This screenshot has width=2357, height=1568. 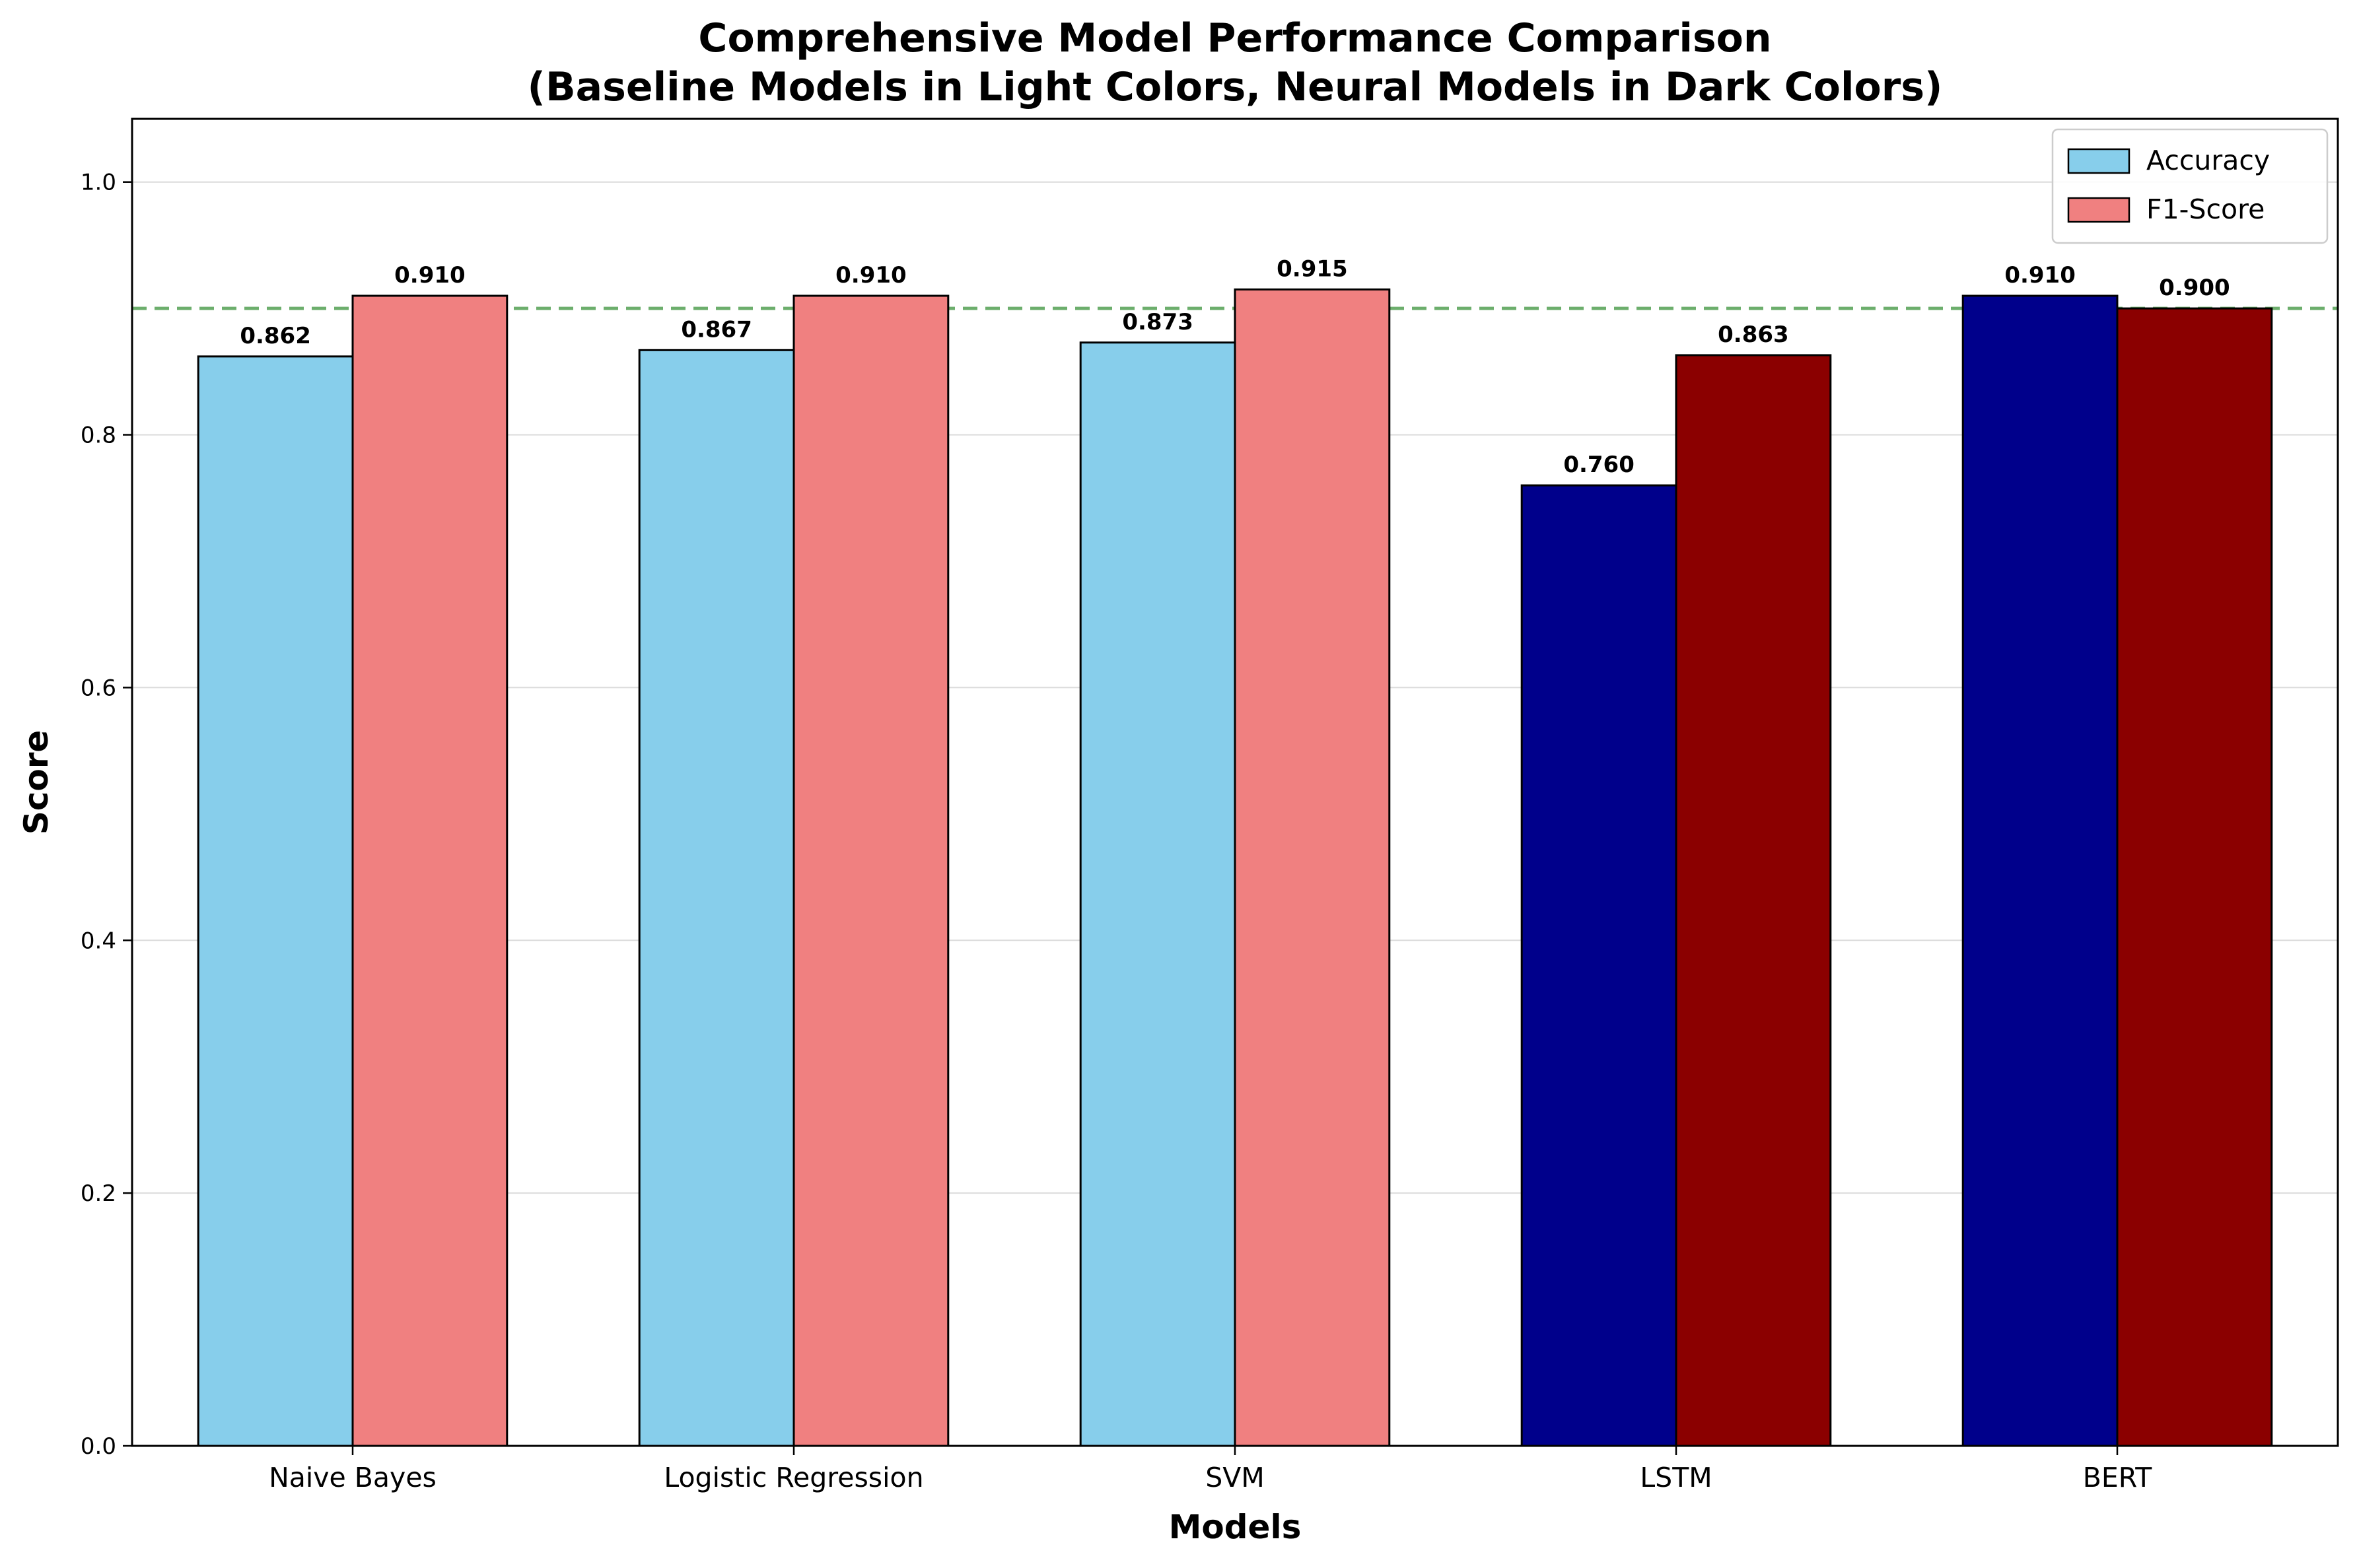 I want to click on bar-value-label: 0.873, so click(x=1157, y=322).